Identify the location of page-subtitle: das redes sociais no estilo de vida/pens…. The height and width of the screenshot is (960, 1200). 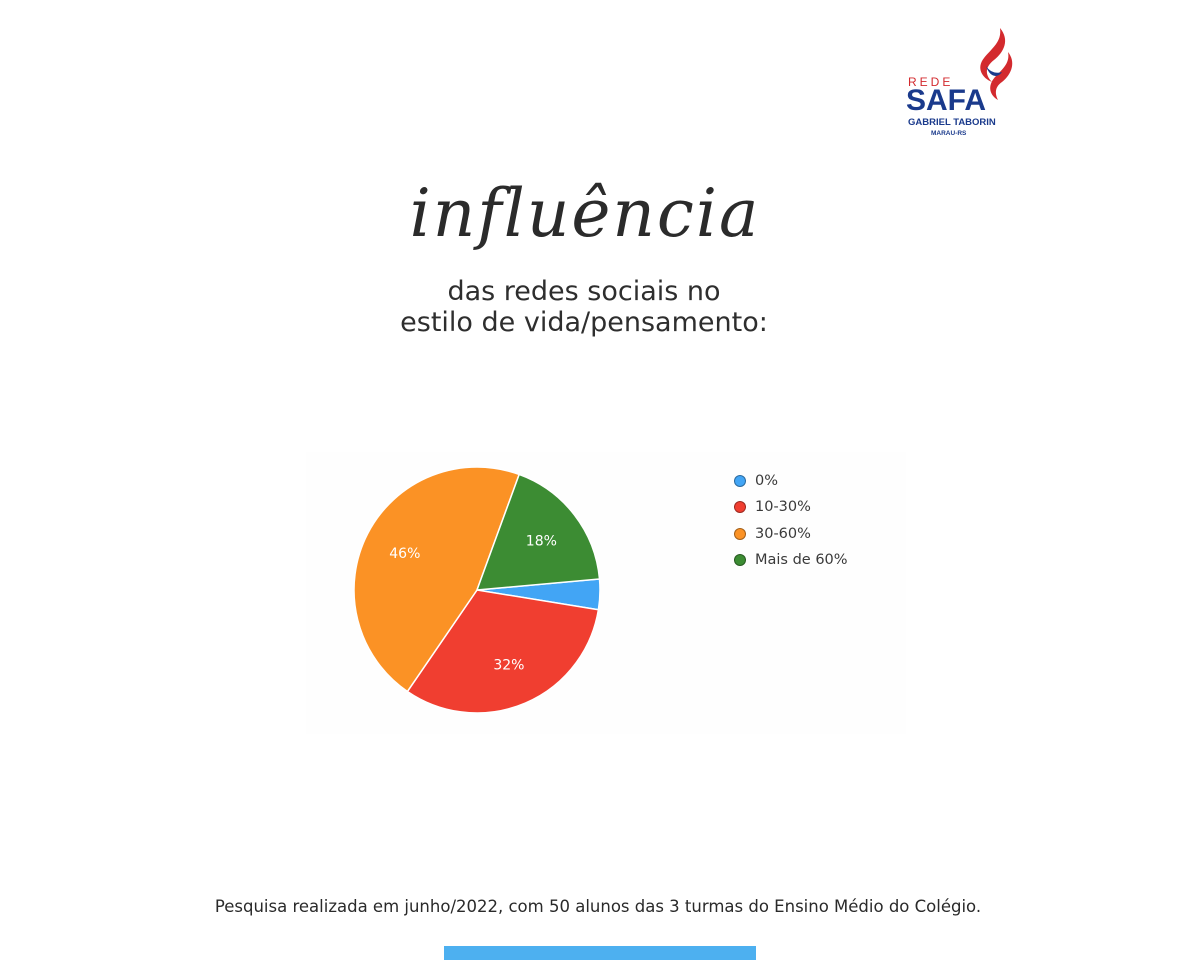
(584, 307).